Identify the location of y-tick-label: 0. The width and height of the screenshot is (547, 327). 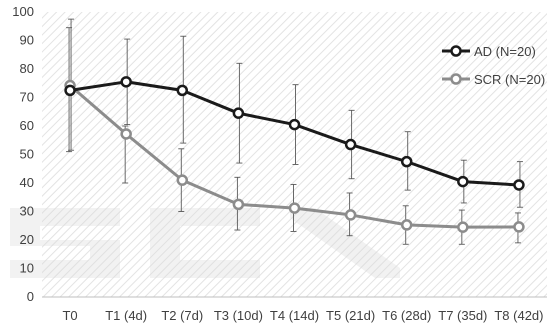
(30, 296).